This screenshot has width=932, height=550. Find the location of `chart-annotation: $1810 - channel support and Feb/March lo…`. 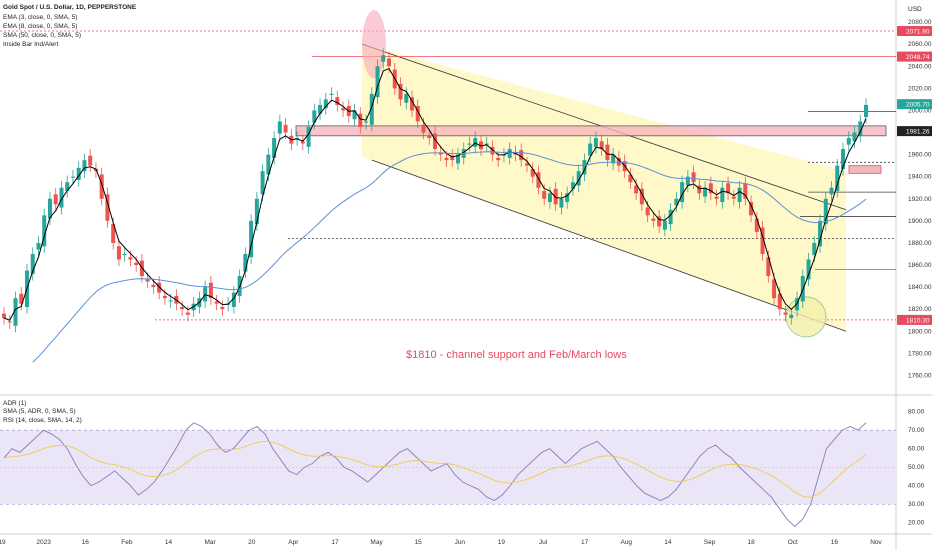

chart-annotation: $1810 - channel support and Feb/March lo… is located at coordinates (516, 355).